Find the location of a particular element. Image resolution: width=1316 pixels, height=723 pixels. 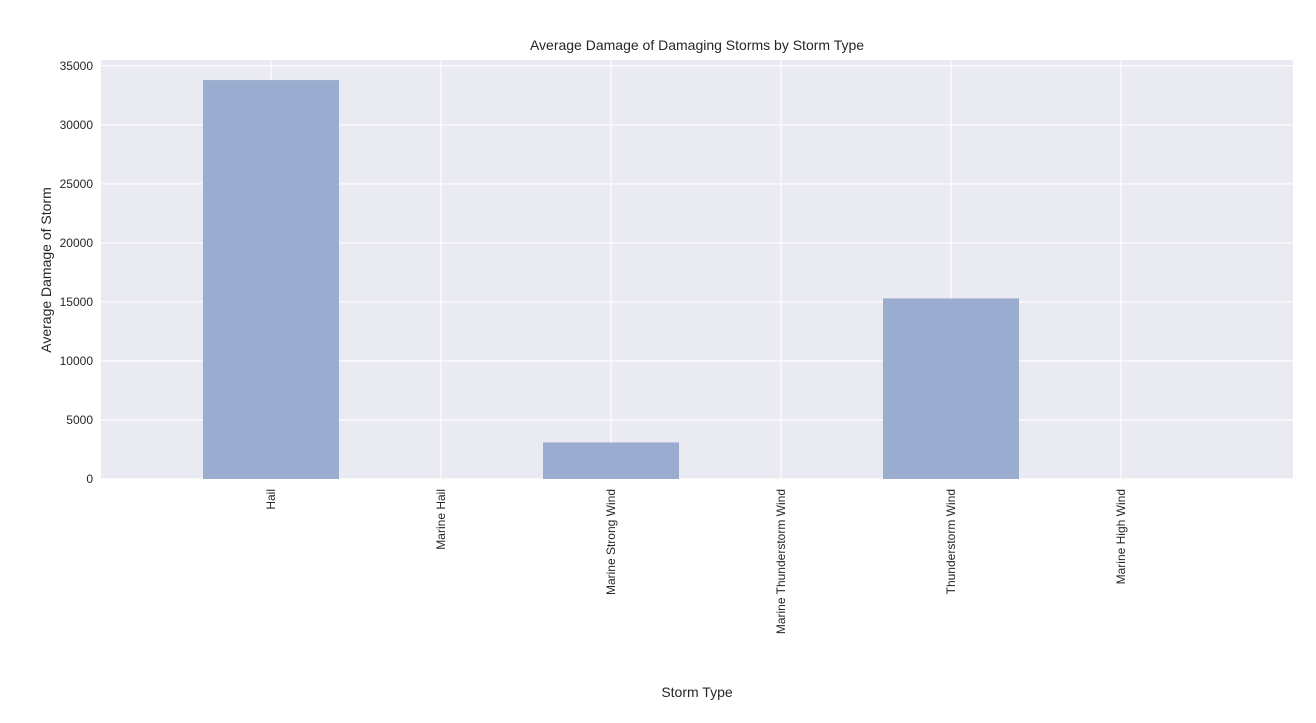

x-tick-label: Marine High Wind is located at coordinates (1121, 536).